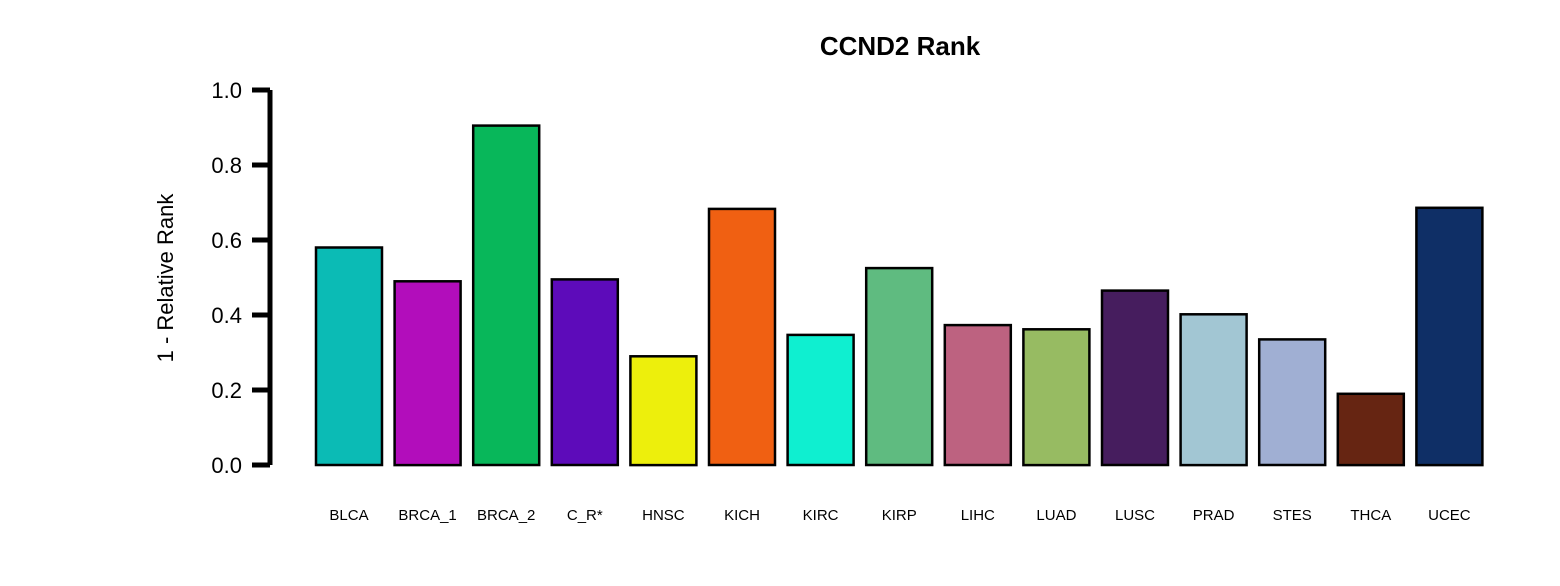 This screenshot has width=1560, height=586. I want to click on bar-hnsc, so click(663, 411).